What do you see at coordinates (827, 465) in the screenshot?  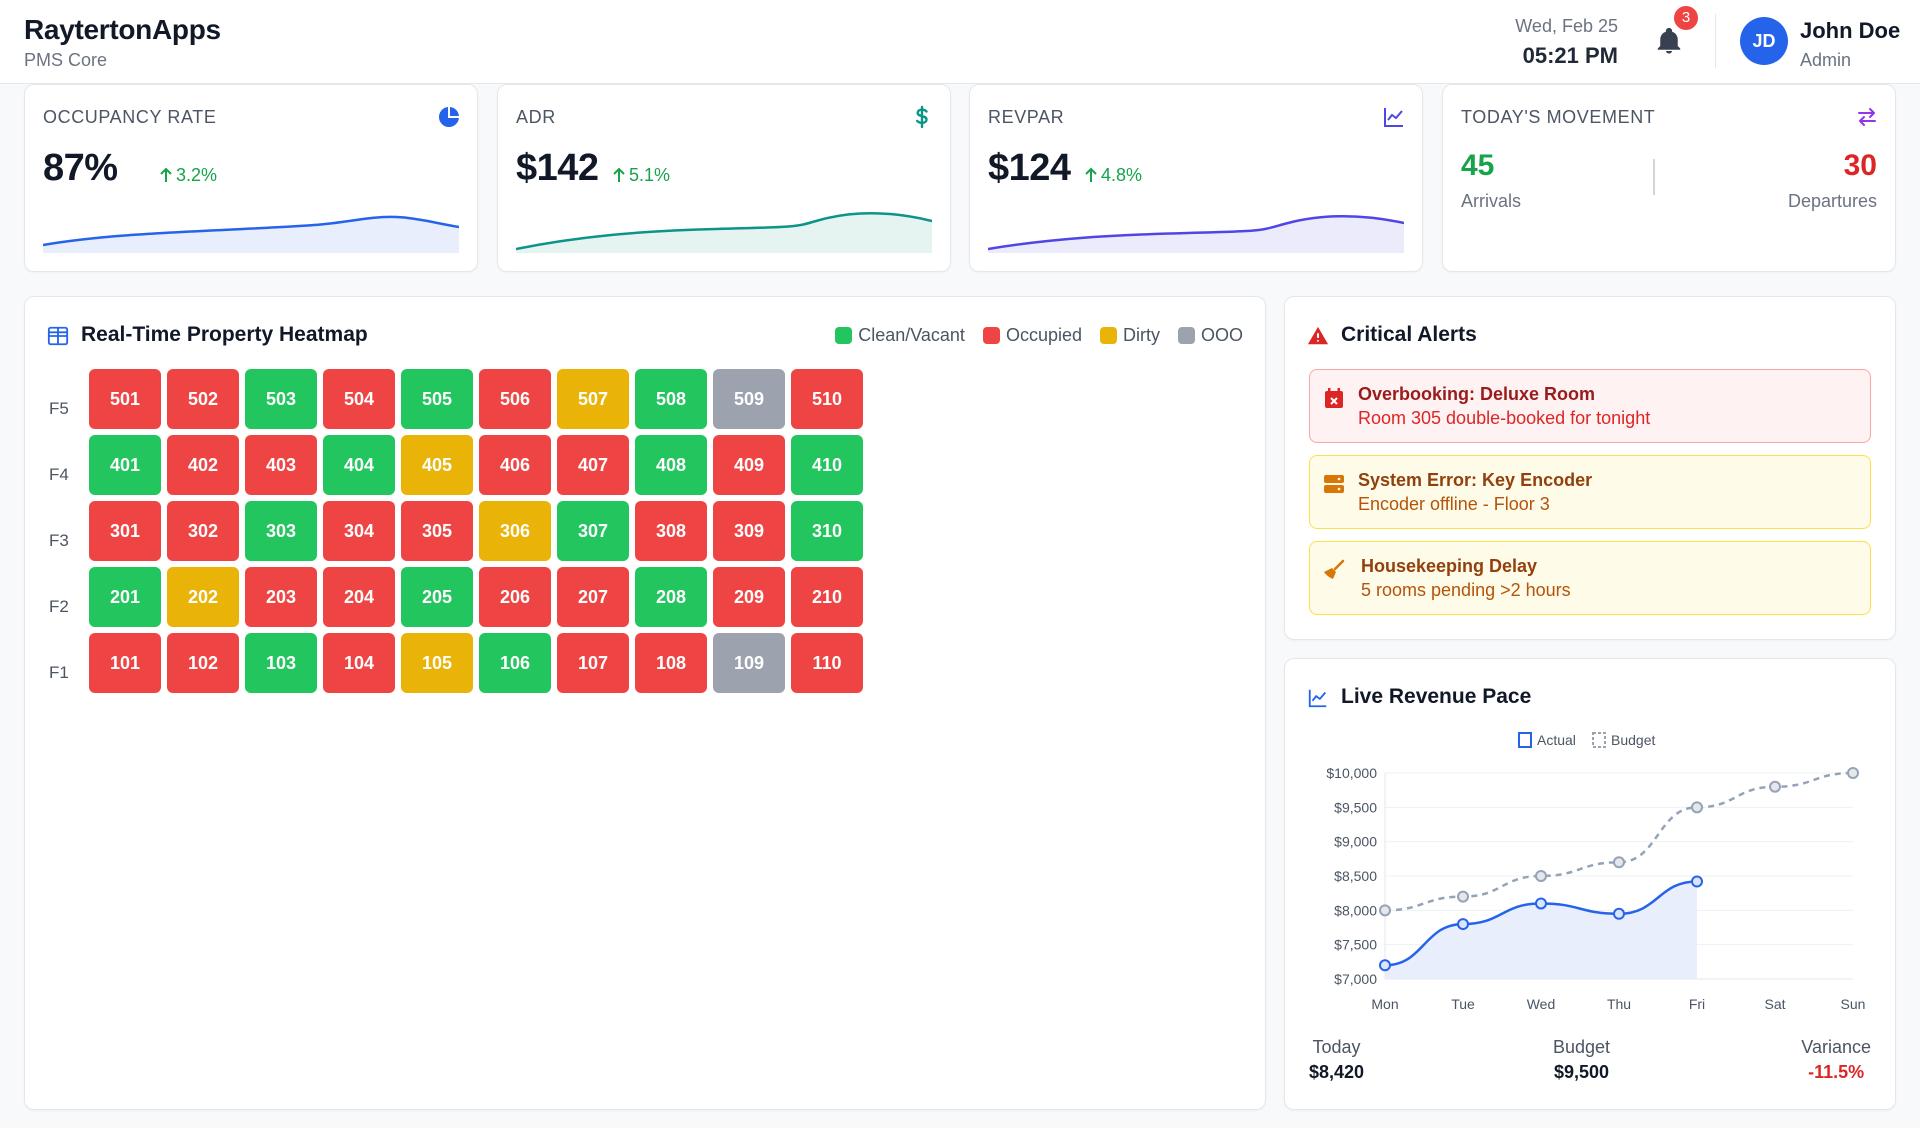 I see `room-tile: 410` at bounding box center [827, 465].